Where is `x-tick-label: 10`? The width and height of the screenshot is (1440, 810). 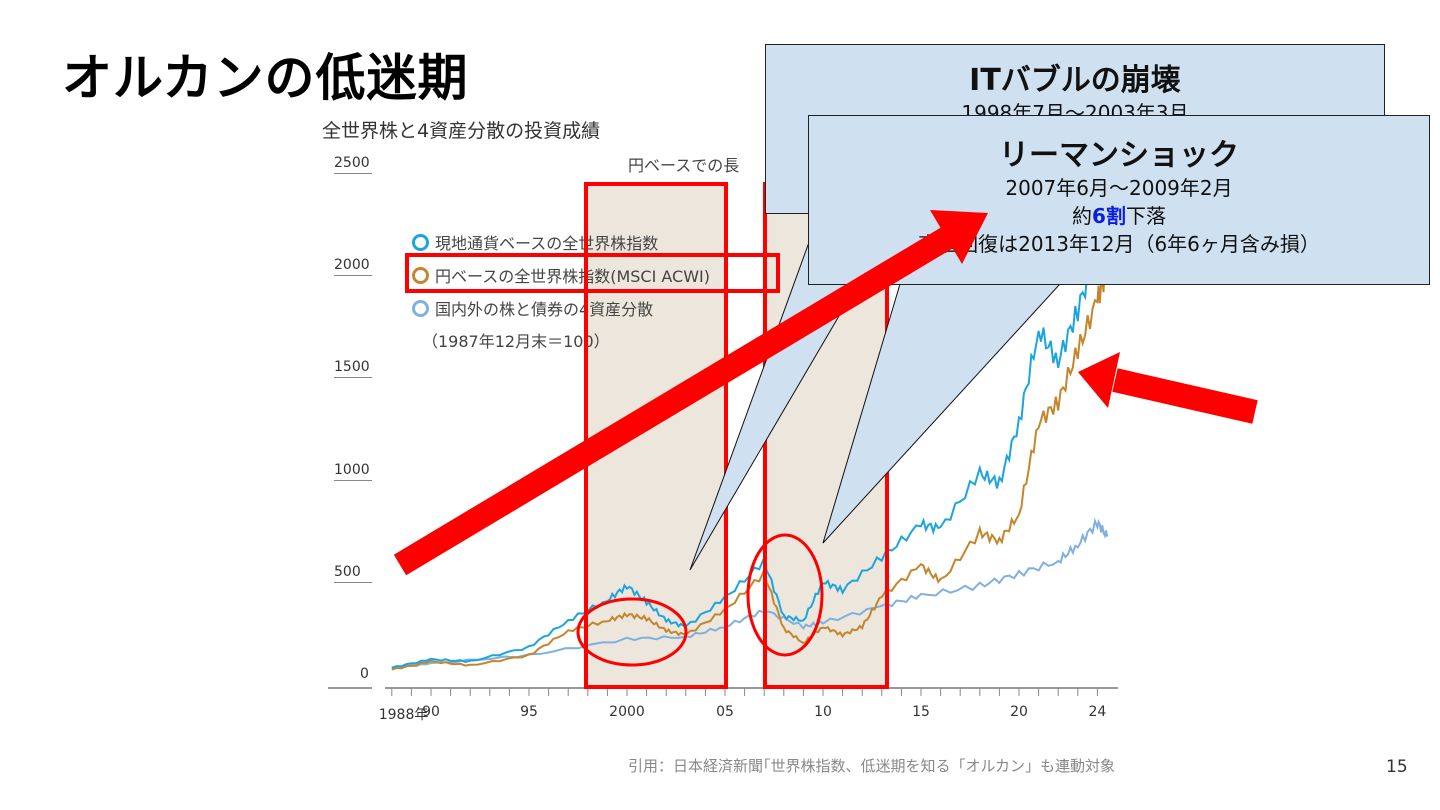
x-tick-label: 10 is located at coordinates (823, 712).